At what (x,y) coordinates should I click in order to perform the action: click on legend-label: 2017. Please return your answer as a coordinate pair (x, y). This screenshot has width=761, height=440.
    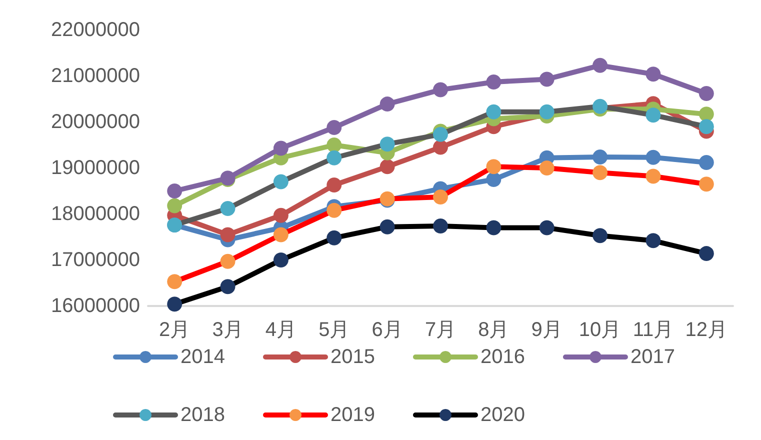
    Looking at the image, I should click on (652, 357).